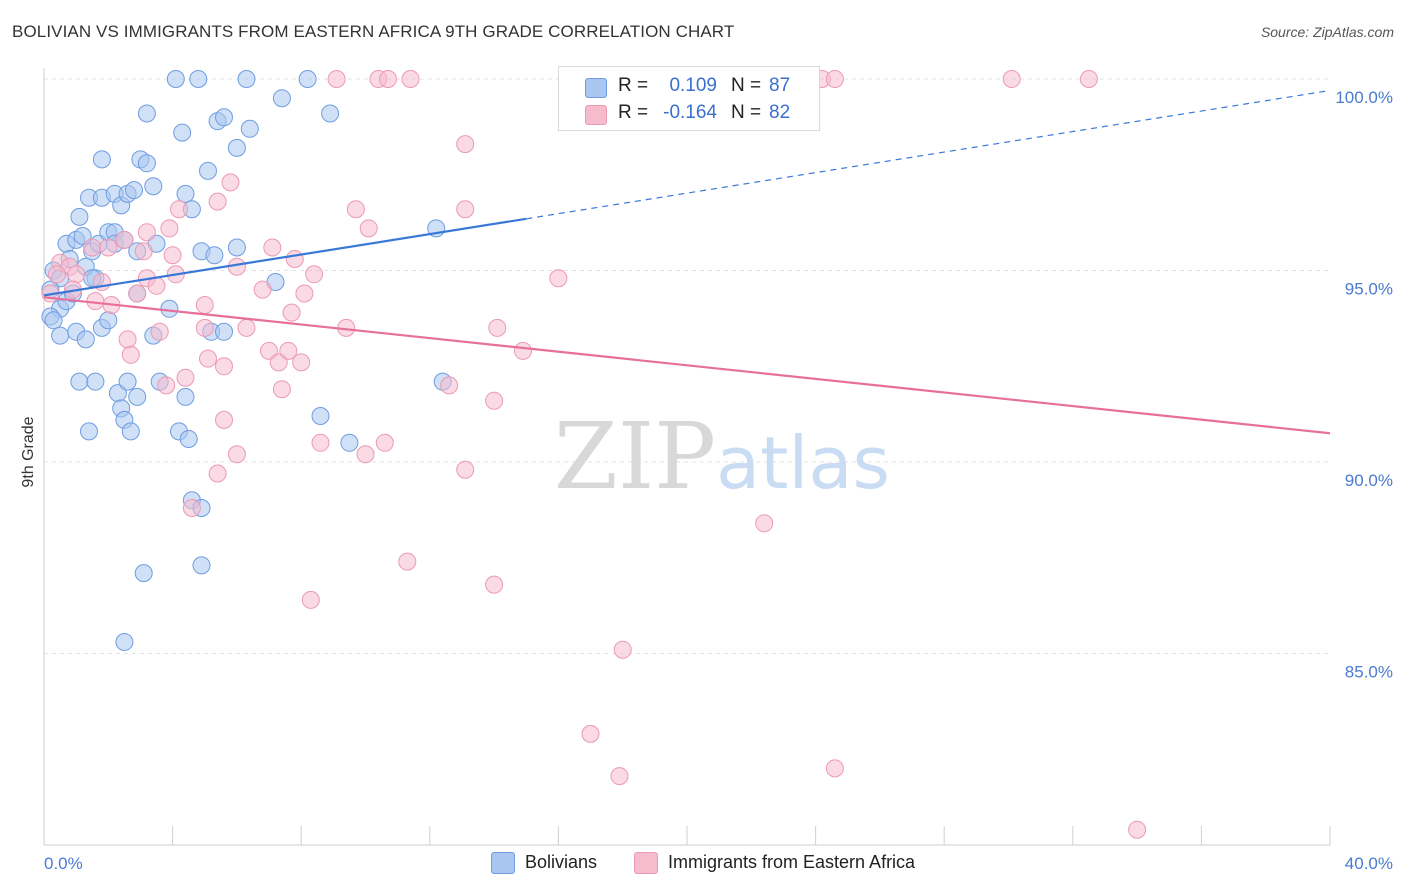 Image resolution: width=1406 pixels, height=892 pixels. What do you see at coordinates (63, 863) in the screenshot?
I see `x-tick-label: 0.0%` at bounding box center [63, 863].